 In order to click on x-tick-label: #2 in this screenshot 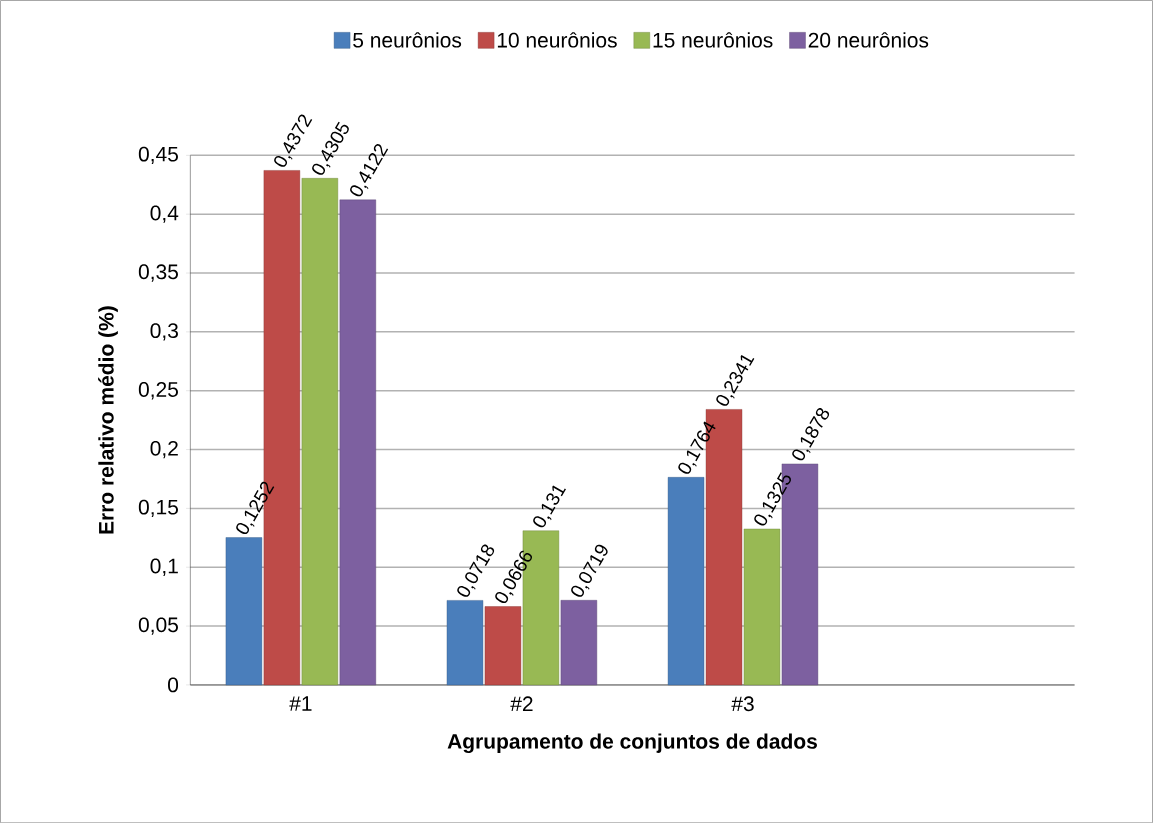, I will do `click(521, 703)`.